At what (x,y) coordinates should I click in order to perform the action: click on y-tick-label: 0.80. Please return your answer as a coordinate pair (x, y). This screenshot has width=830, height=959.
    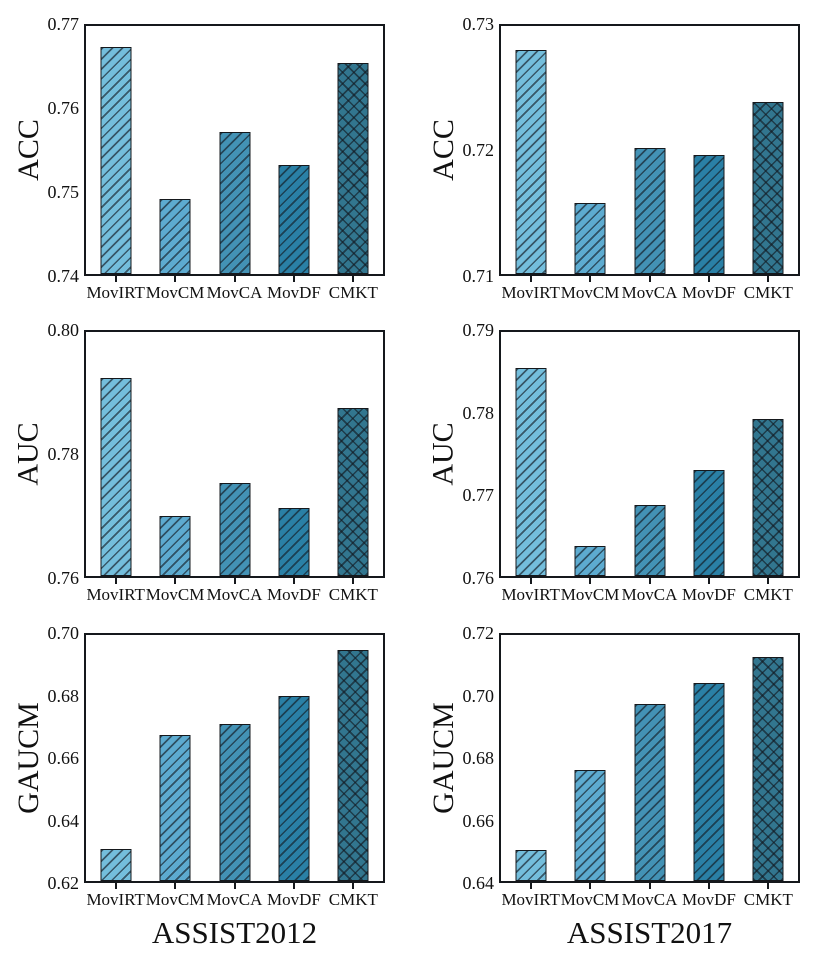
    Looking at the image, I should click on (63, 330).